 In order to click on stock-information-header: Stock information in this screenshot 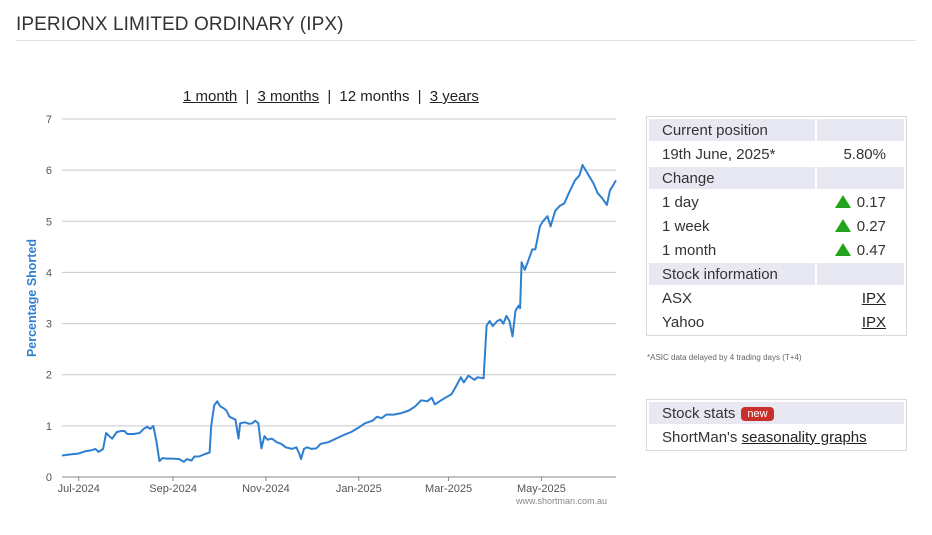, I will do `click(732, 274)`.